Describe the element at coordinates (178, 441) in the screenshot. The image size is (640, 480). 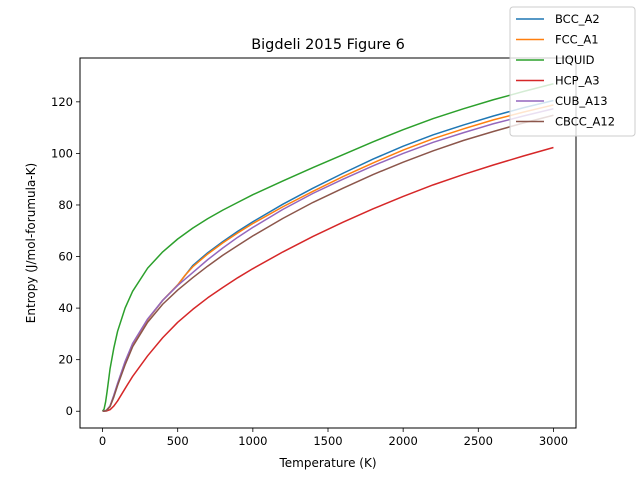
I see `x-tick-label: 500` at that location.